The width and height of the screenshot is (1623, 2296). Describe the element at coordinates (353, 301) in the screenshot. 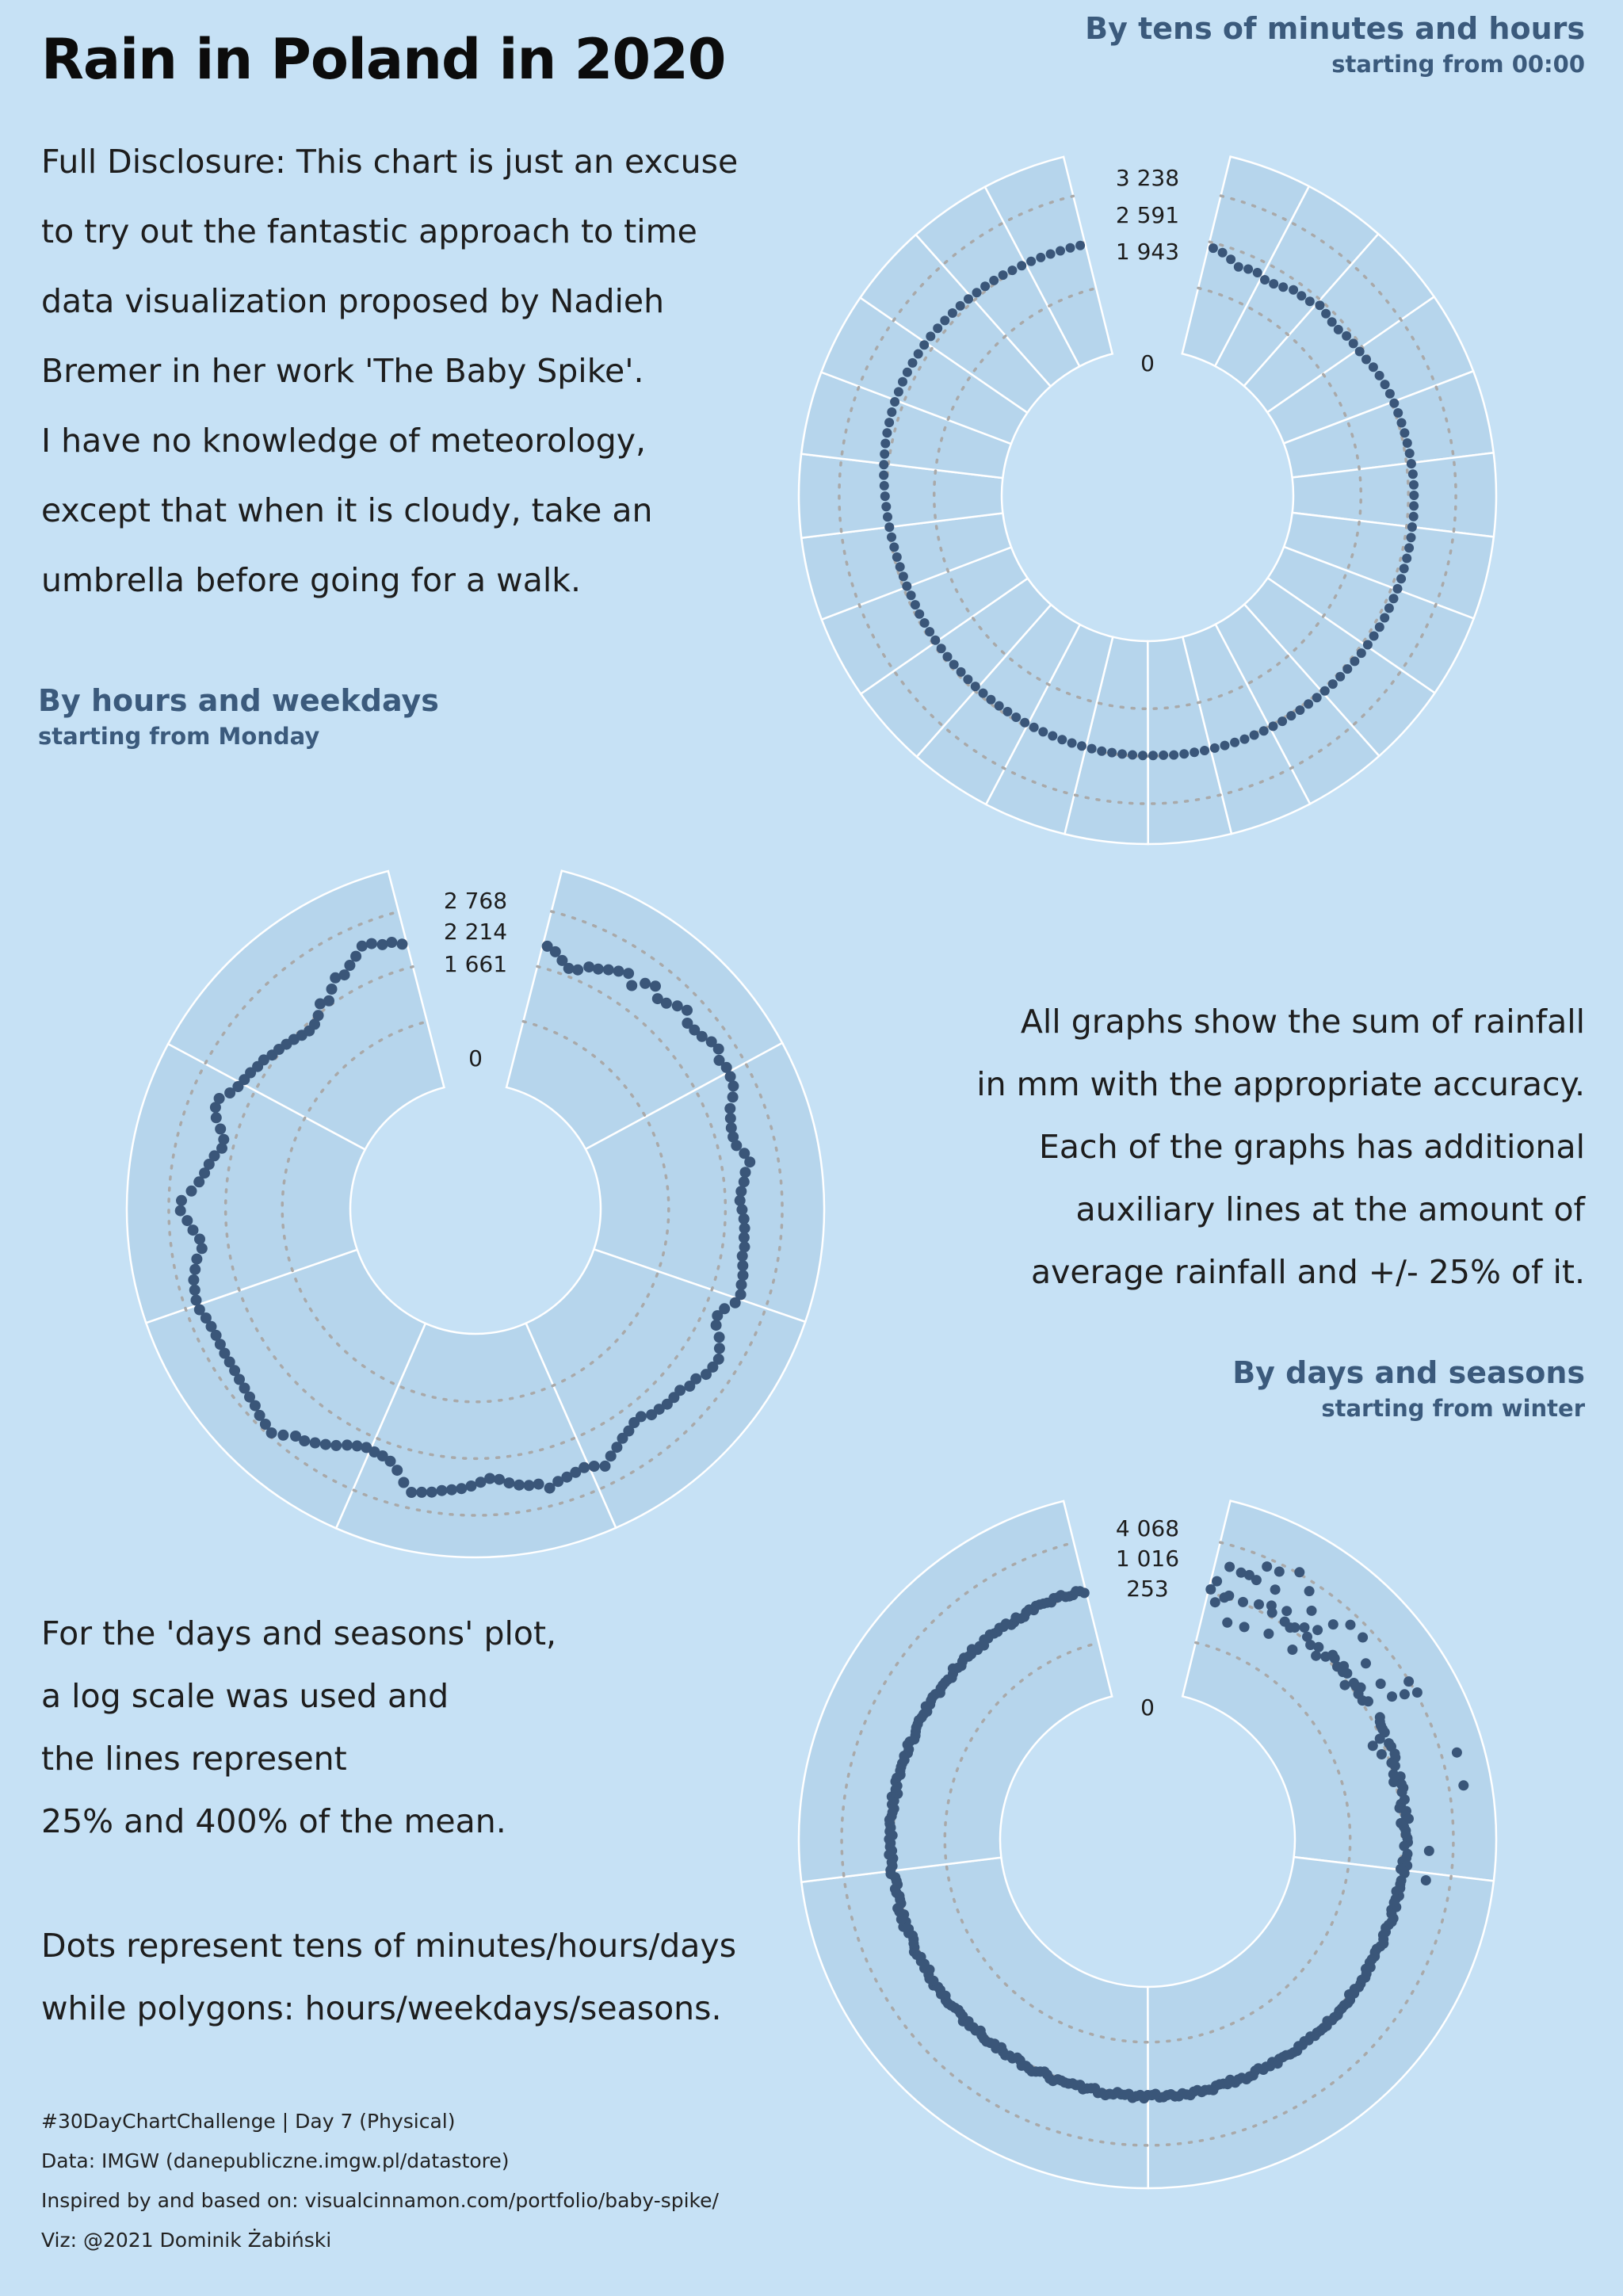

I see `intro-line: data visualization proposed by Nadieh` at that location.